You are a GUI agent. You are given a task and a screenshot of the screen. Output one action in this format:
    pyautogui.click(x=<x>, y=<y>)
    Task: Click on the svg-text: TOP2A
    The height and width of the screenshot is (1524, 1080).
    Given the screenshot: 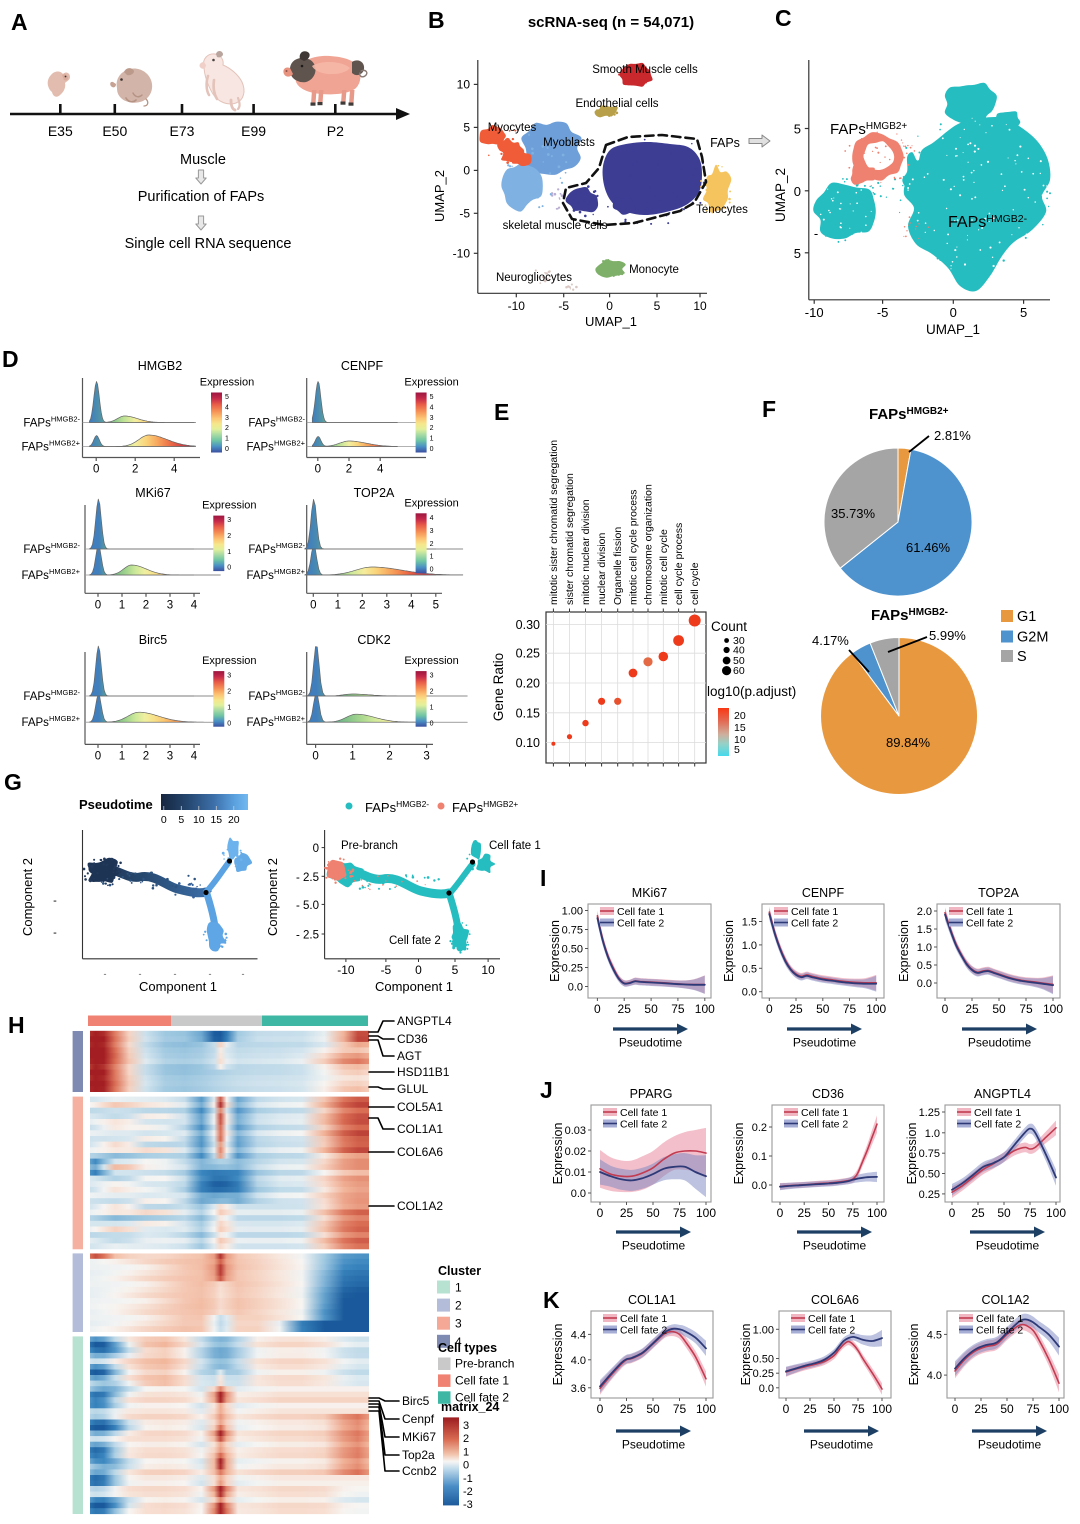 What is the action you would take?
    pyautogui.click(x=998, y=893)
    